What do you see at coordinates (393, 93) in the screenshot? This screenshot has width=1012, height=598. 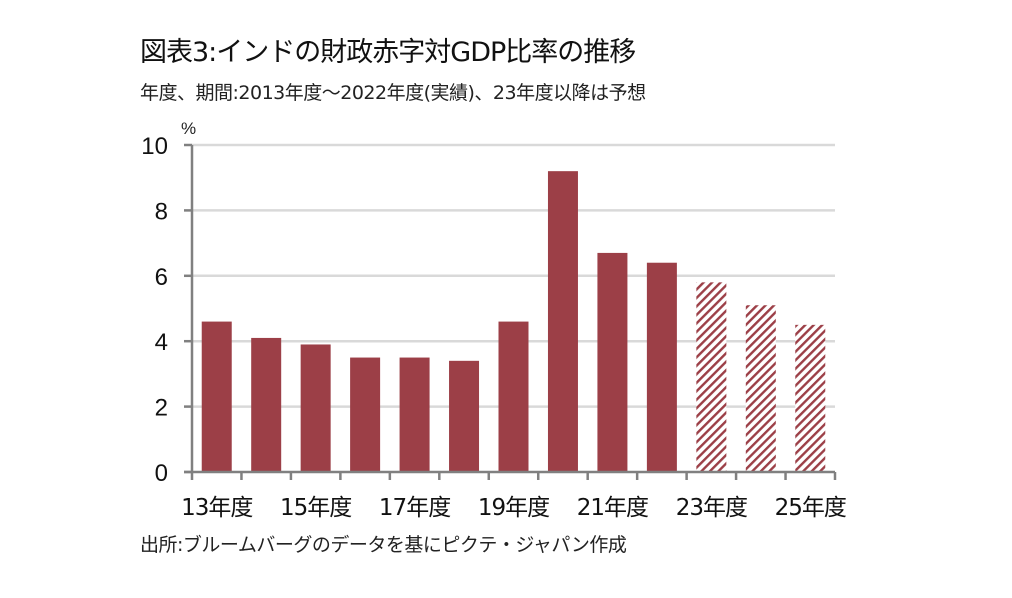 I see `chart-subtitle: 年度、期間:2013年度～2022年度(実績)、23年度以降は予想` at bounding box center [393, 93].